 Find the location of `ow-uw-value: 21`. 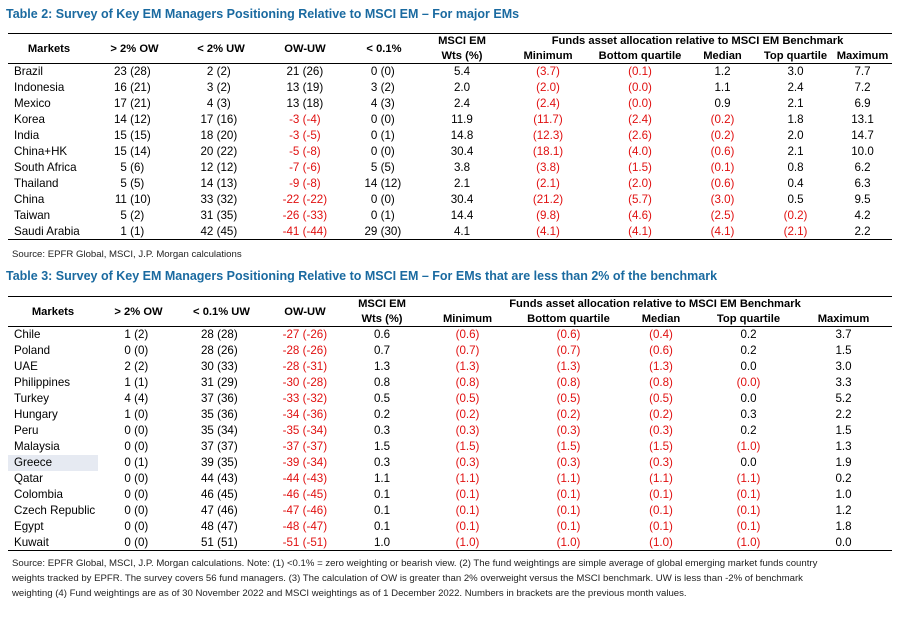

ow-uw-value: 21 is located at coordinates (293, 72).